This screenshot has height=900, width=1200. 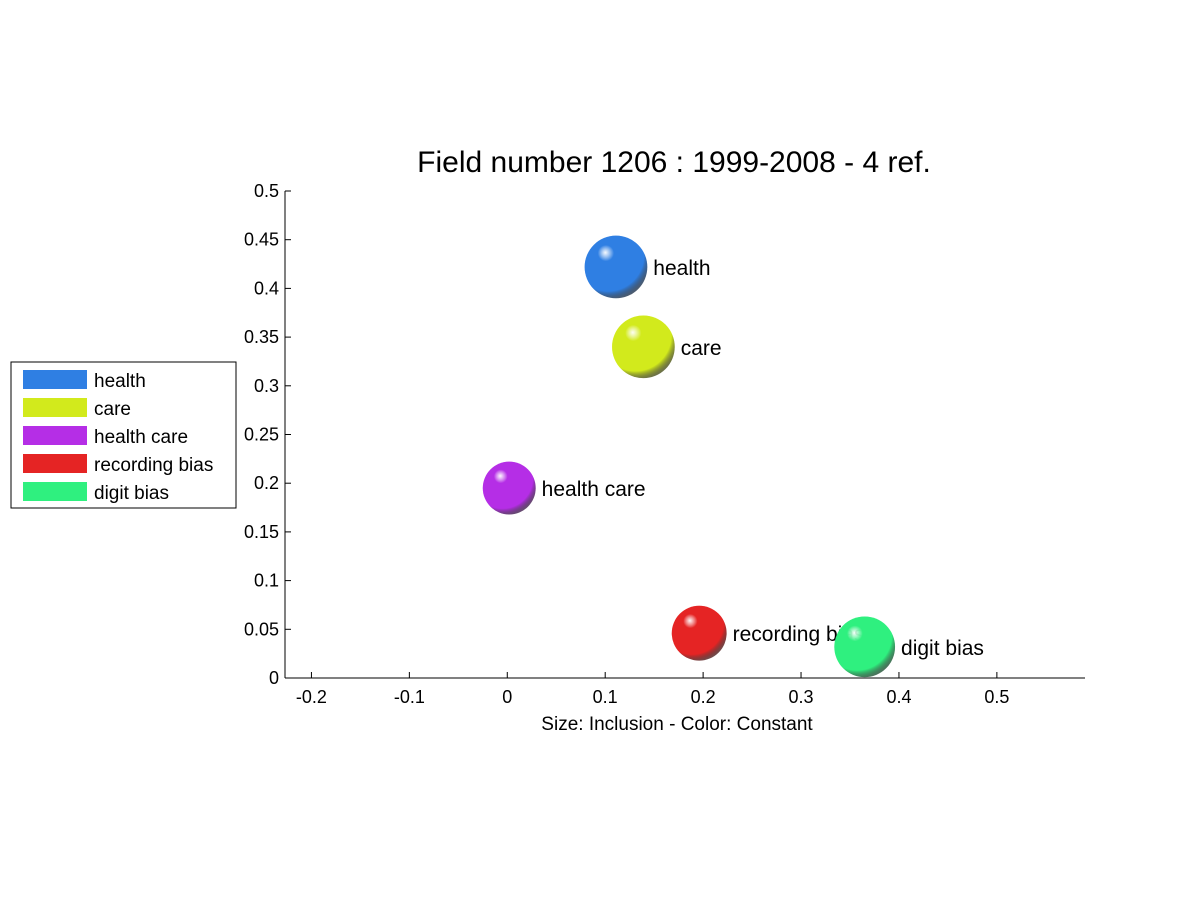 I want to click on legend-label: recording bias, so click(x=153, y=465).